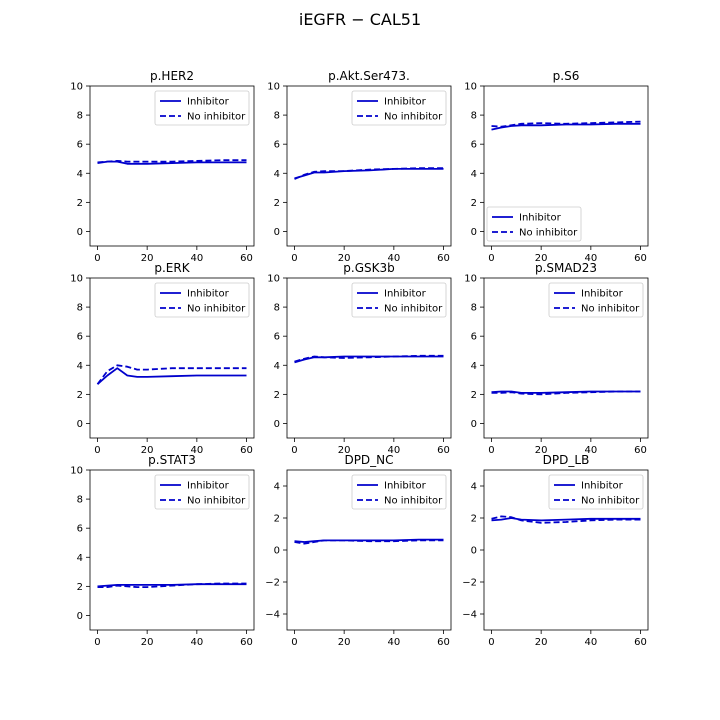  I want to click on panel-title: DPD_NC, so click(368, 460).